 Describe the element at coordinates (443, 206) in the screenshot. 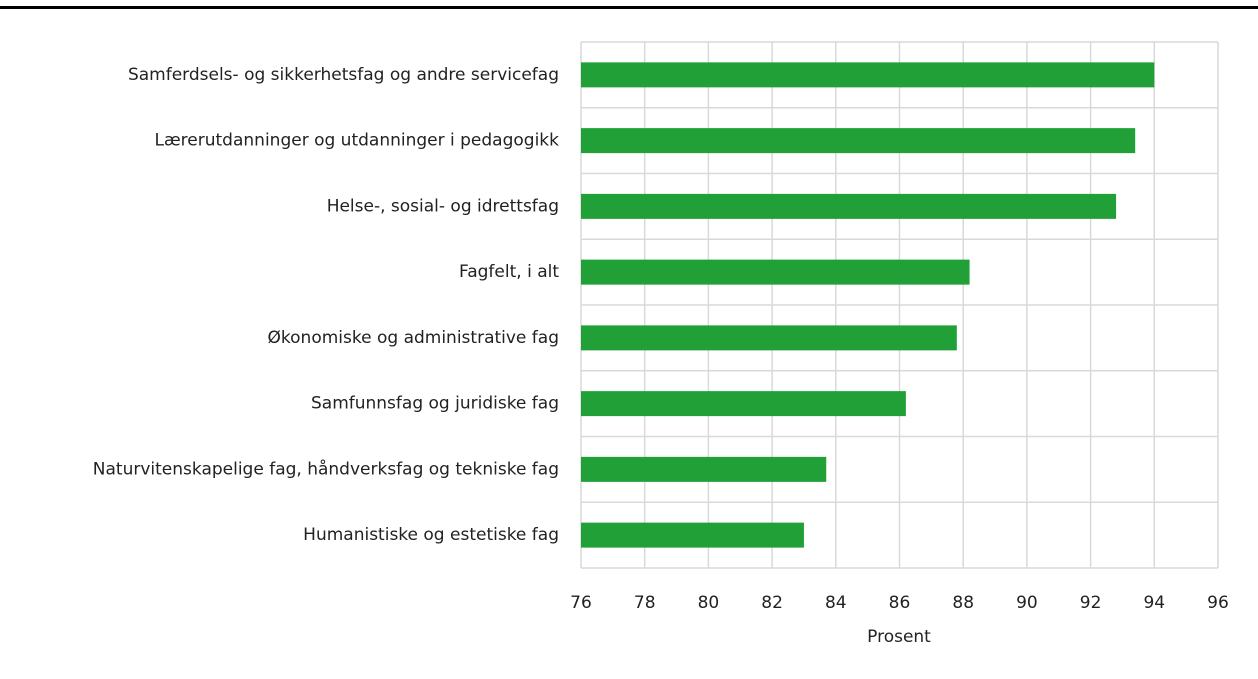

I see `y-tick-label: Helse-, sosial- og idrettsfag` at that location.